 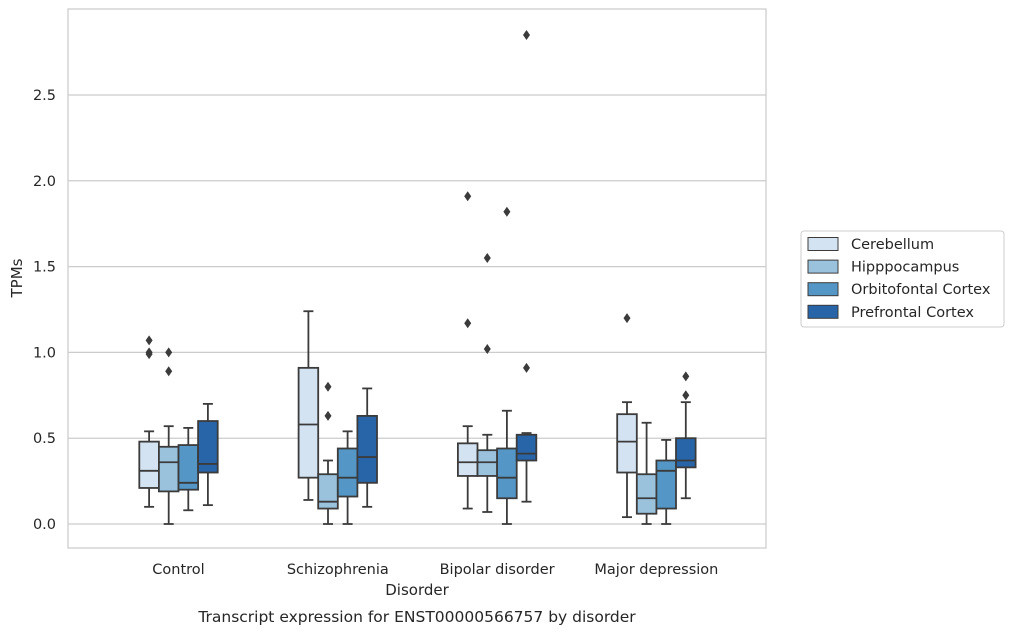 I want to click on x-tick-label: Schizophrenia, so click(x=338, y=570).